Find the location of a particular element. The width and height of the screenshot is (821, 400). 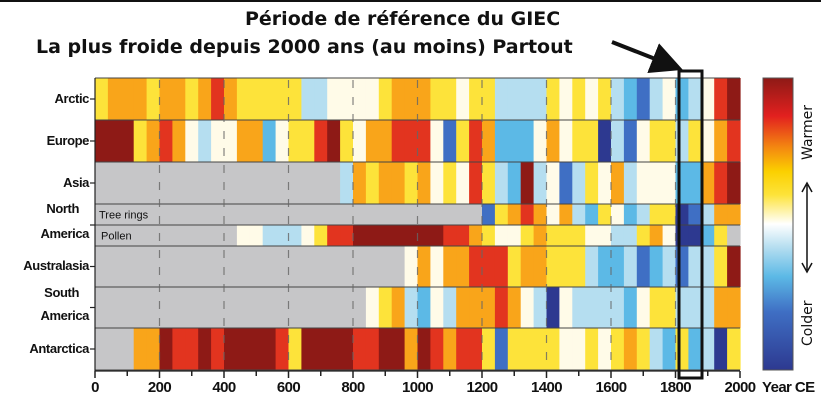

x-tick-label: 1600 is located at coordinates (611, 387).